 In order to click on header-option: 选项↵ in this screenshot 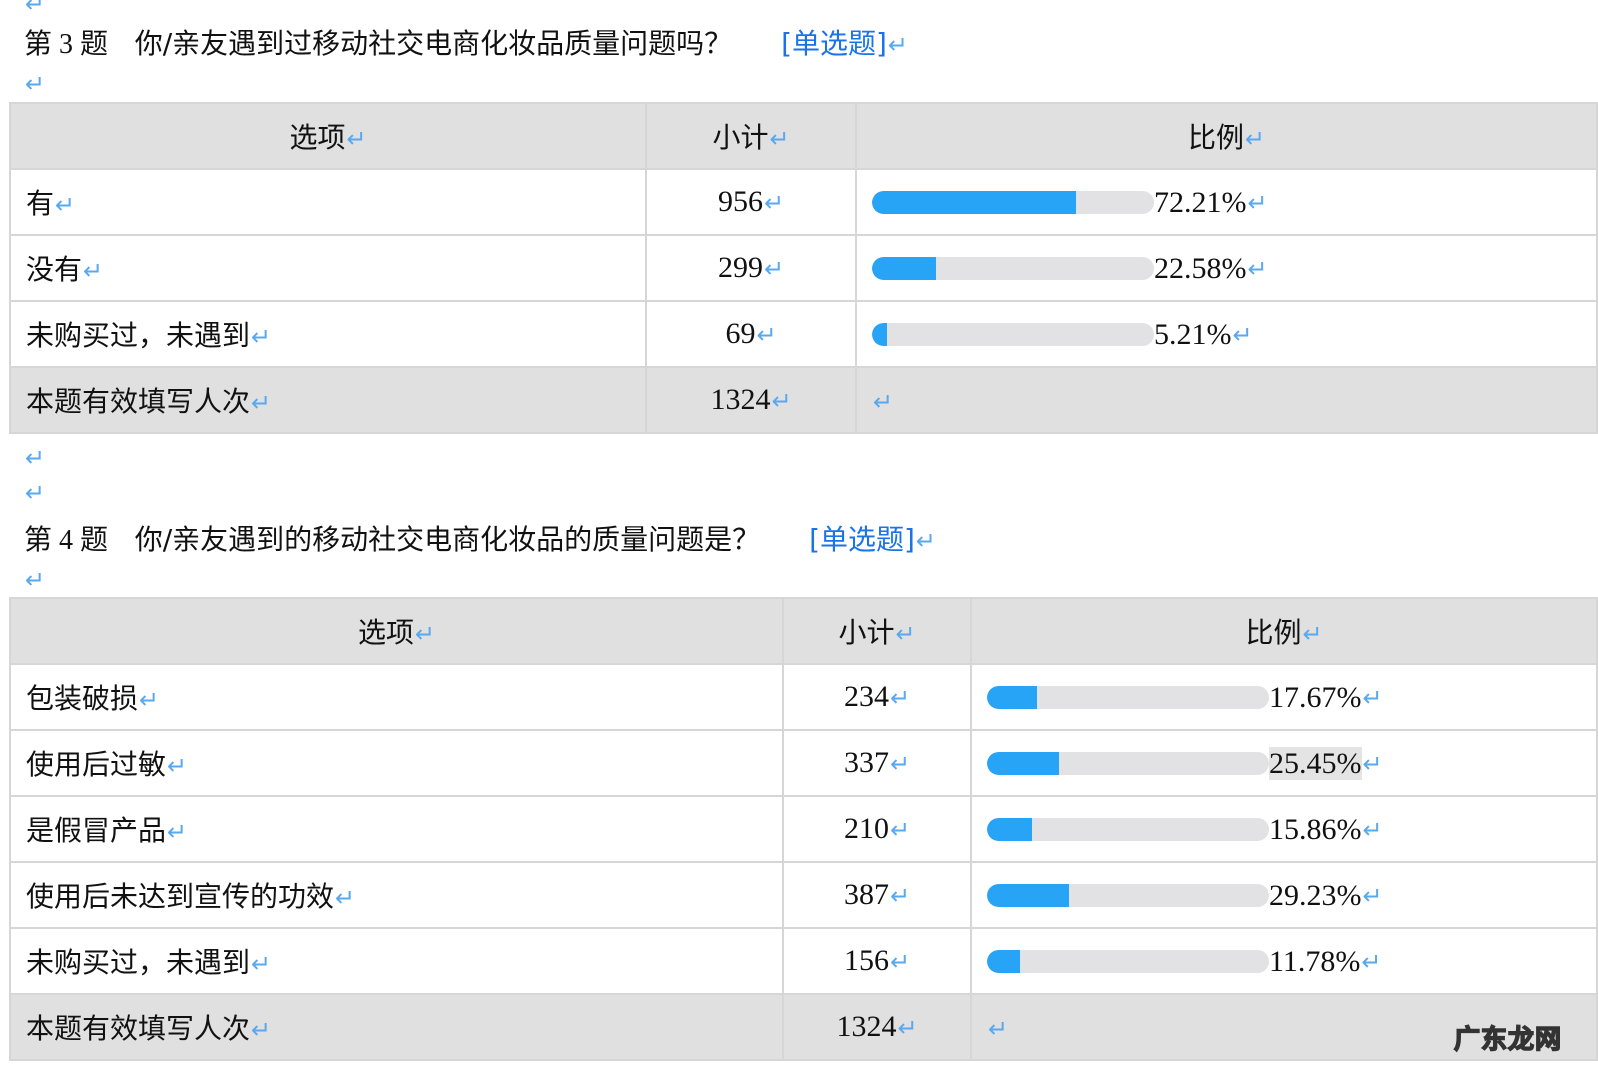, I will do `click(328, 136)`.